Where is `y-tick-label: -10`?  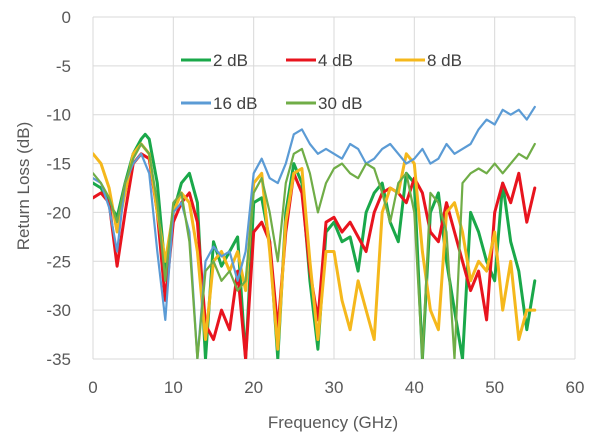
y-tick-label: -10 is located at coordinates (58, 115).